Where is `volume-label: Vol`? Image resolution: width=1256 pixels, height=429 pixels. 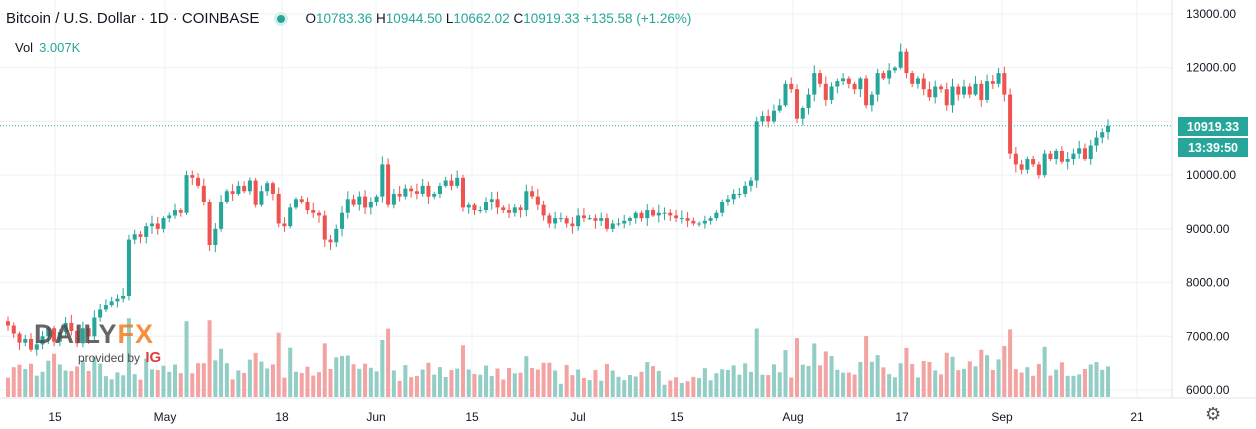
volume-label: Vol is located at coordinates (24, 47).